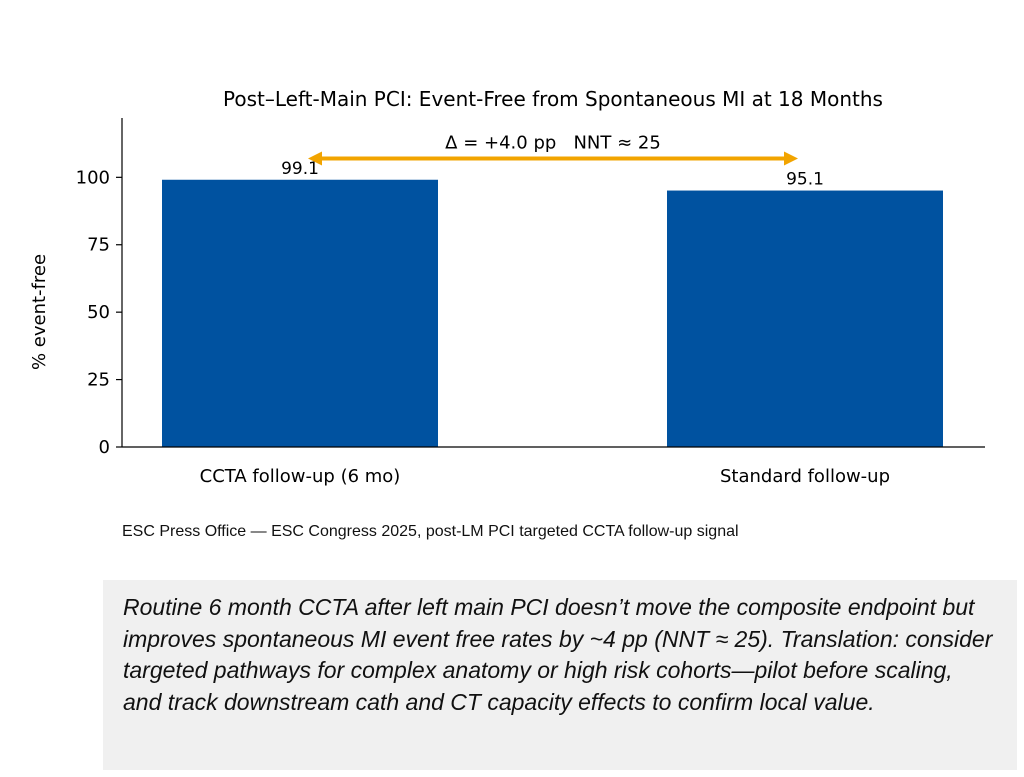 The height and width of the screenshot is (777, 1024). Describe the element at coordinates (98, 245) in the screenshot. I see `y-tick-label: 75` at that location.